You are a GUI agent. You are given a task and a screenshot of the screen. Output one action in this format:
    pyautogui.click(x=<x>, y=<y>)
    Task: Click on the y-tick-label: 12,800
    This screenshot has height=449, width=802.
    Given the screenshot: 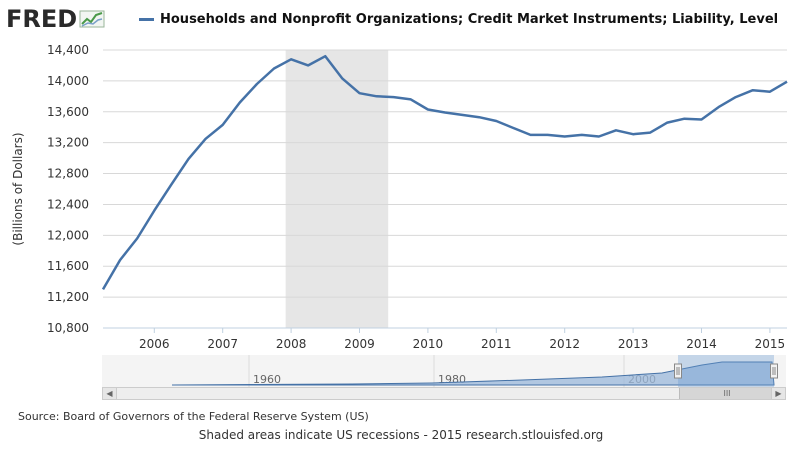 What is the action you would take?
    pyautogui.click(x=68, y=174)
    